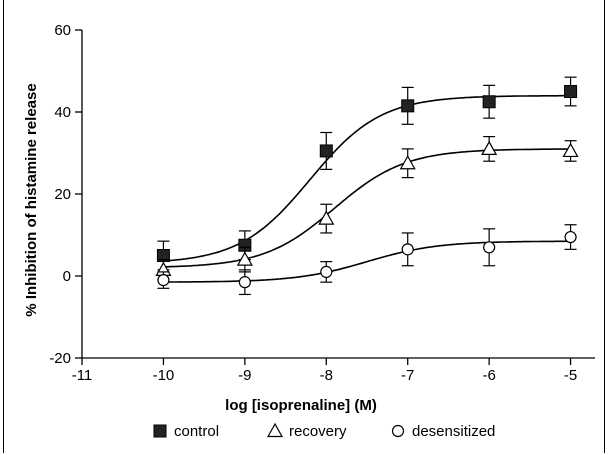 Image resolution: width=608 pixels, height=455 pixels. Describe the element at coordinates (160, 431) in the screenshot. I see `legend-marker-control` at that location.